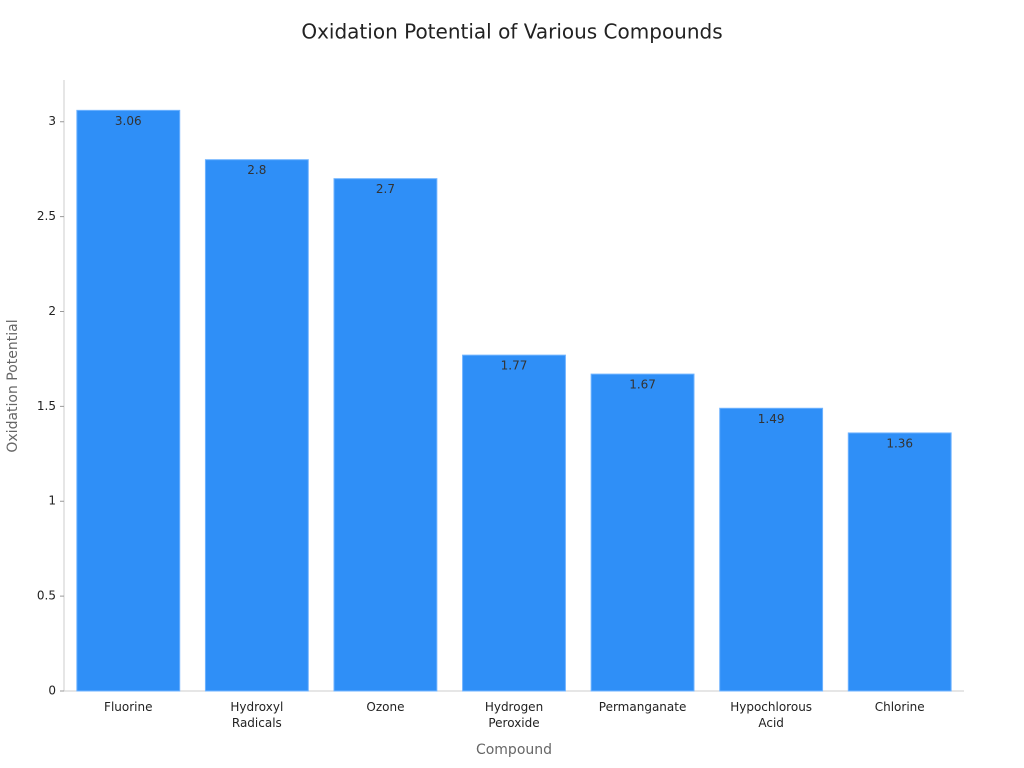 This screenshot has height=768, width=1024. Describe the element at coordinates (52, 691) in the screenshot. I see `y-tick-label: 0` at that location.